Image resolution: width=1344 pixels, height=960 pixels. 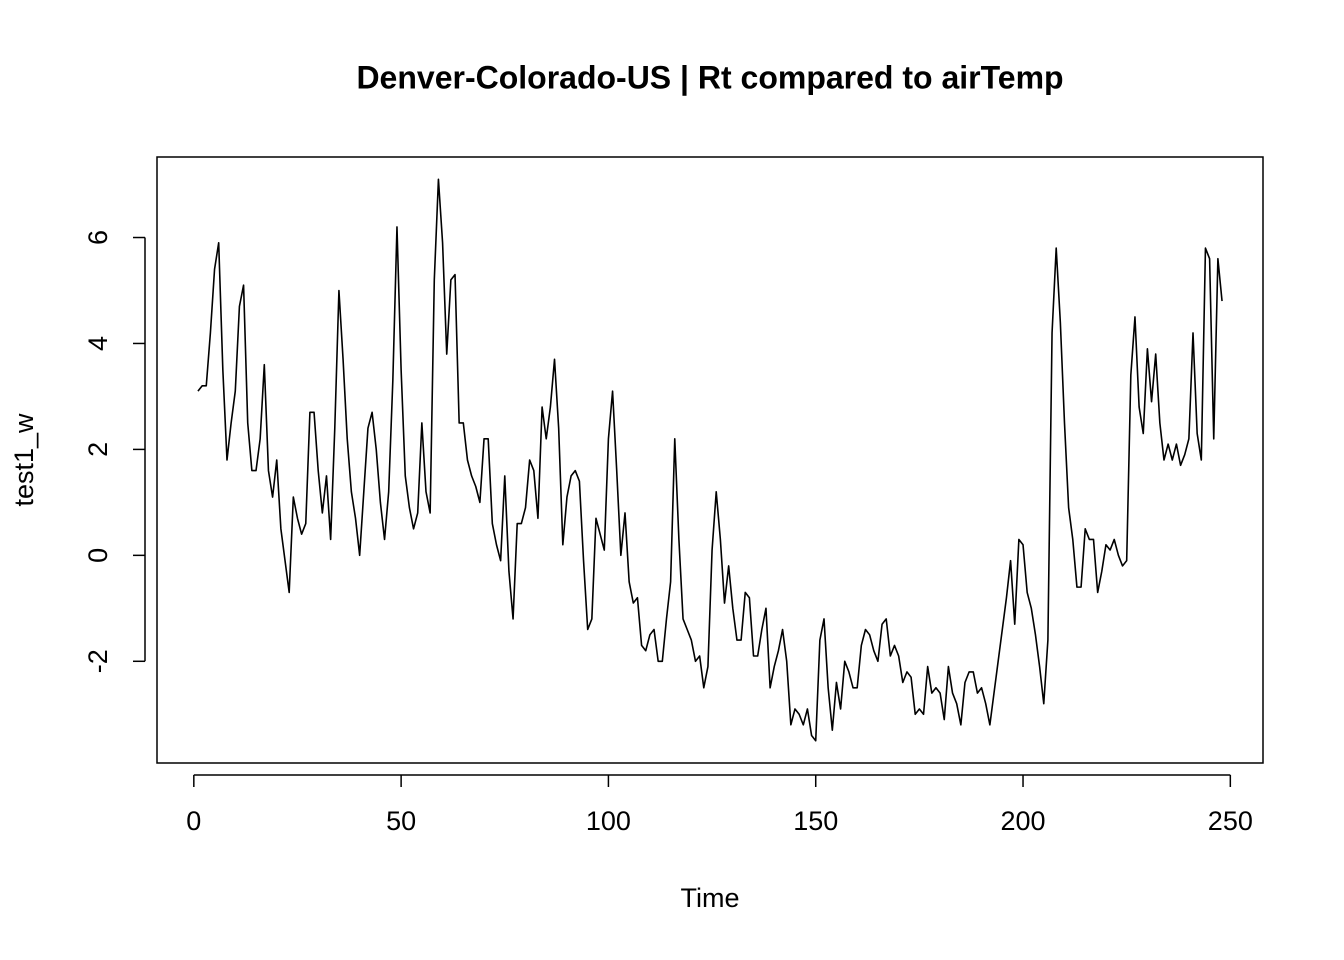 I want to click on y-tick-label: -2, so click(x=98, y=661).